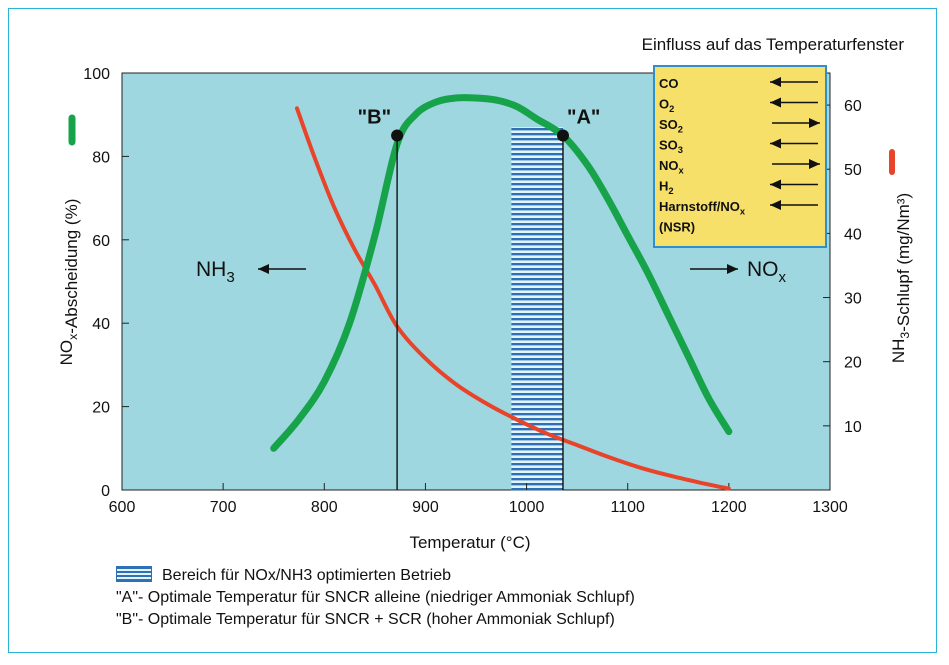 The width and height of the screenshot is (949, 665). I want to click on chart-title: Einfluss auf das Temperaturfenster, so click(773, 44).